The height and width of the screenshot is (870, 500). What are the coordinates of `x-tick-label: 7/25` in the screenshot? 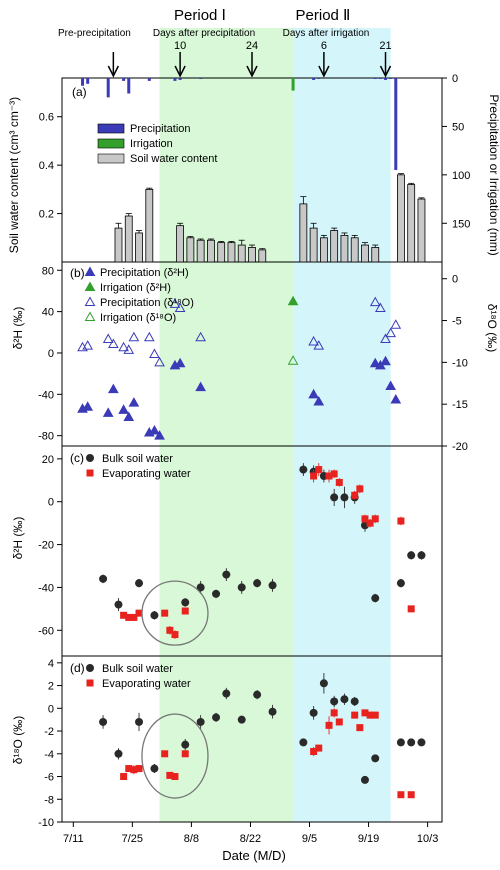 It's located at (132, 839).